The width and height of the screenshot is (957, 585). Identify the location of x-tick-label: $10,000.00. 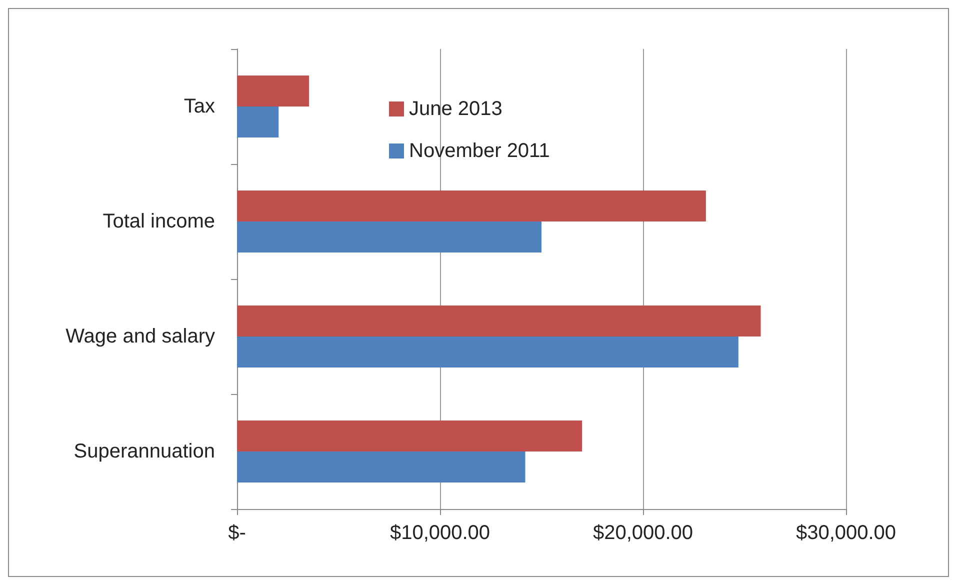
(440, 533).